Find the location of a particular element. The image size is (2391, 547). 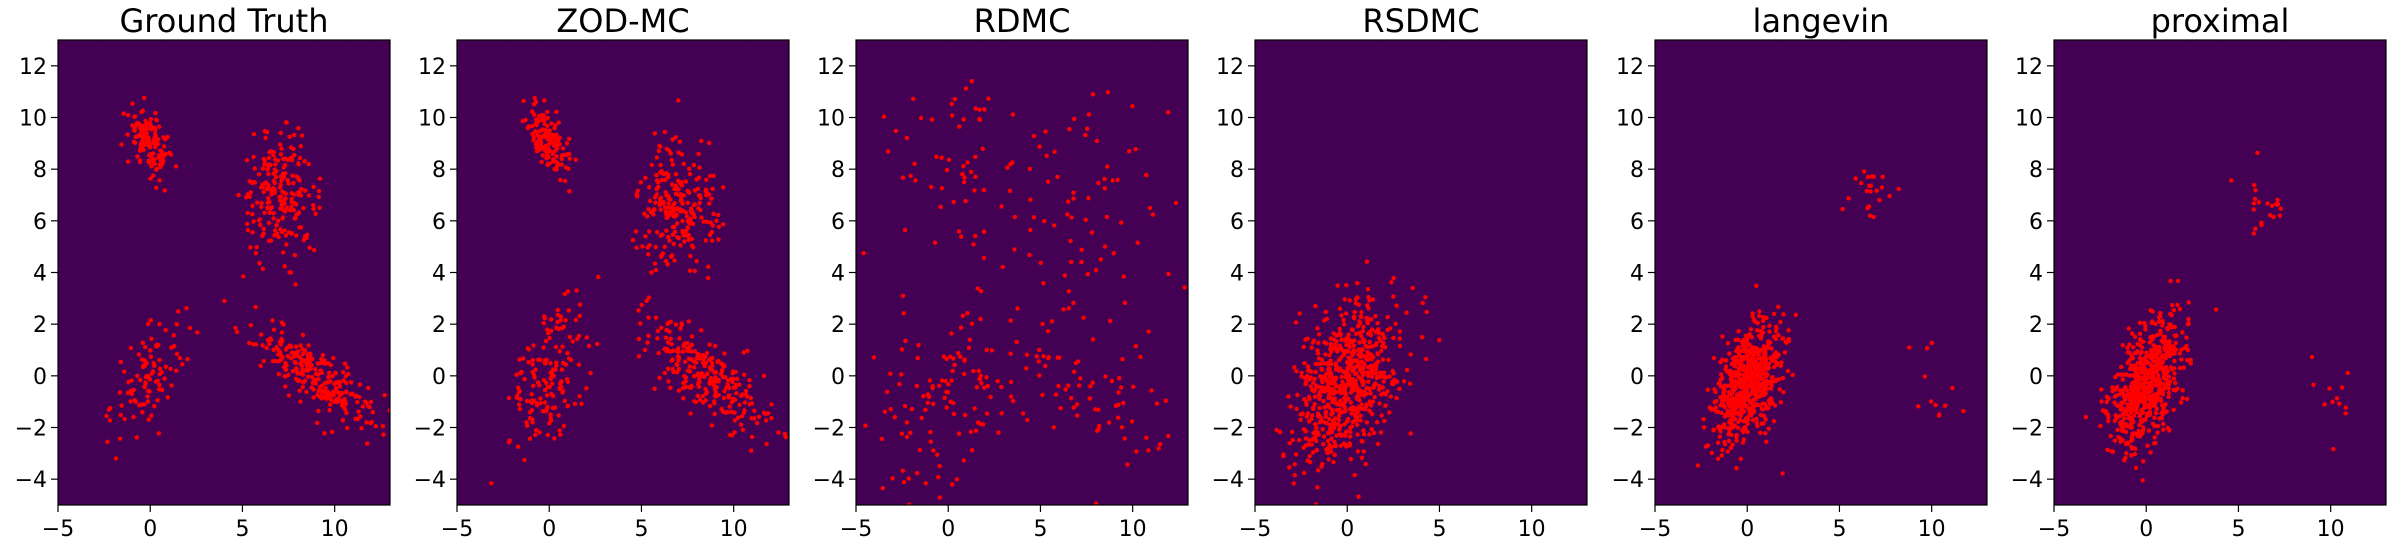

y-tick-label: 10 is located at coordinates (33, 119).